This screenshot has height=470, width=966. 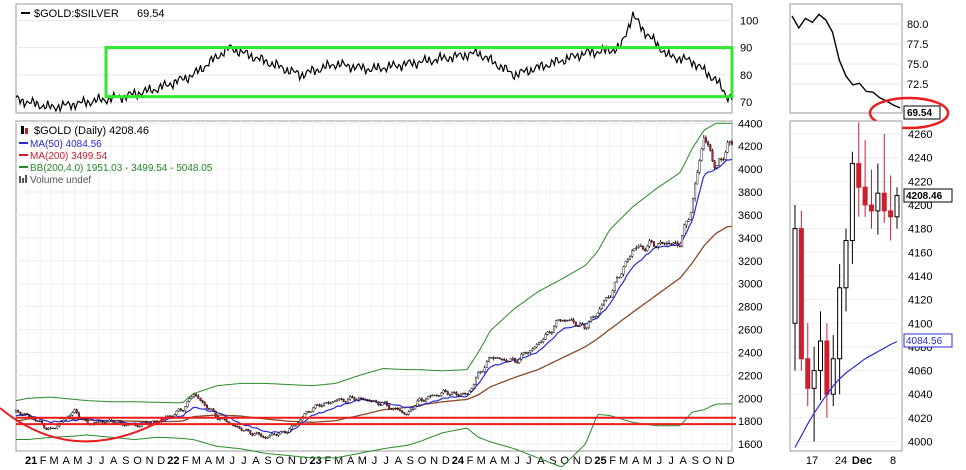 What do you see at coordinates (750, 285) in the screenshot?
I see `gold-y-tick: 3000` at bounding box center [750, 285].